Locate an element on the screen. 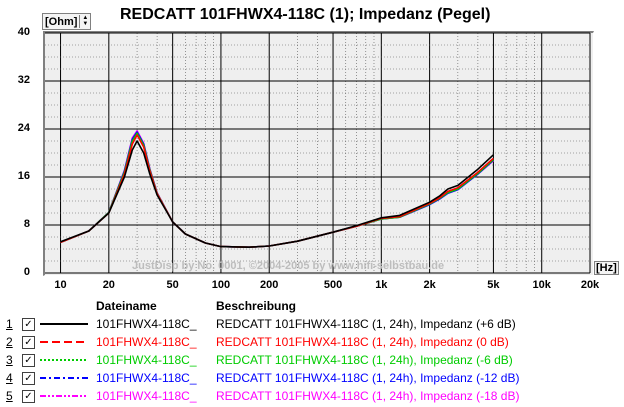 This screenshot has width=624, height=407. y-unit-spinner: ▲ ▼ is located at coordinates (84, 21).